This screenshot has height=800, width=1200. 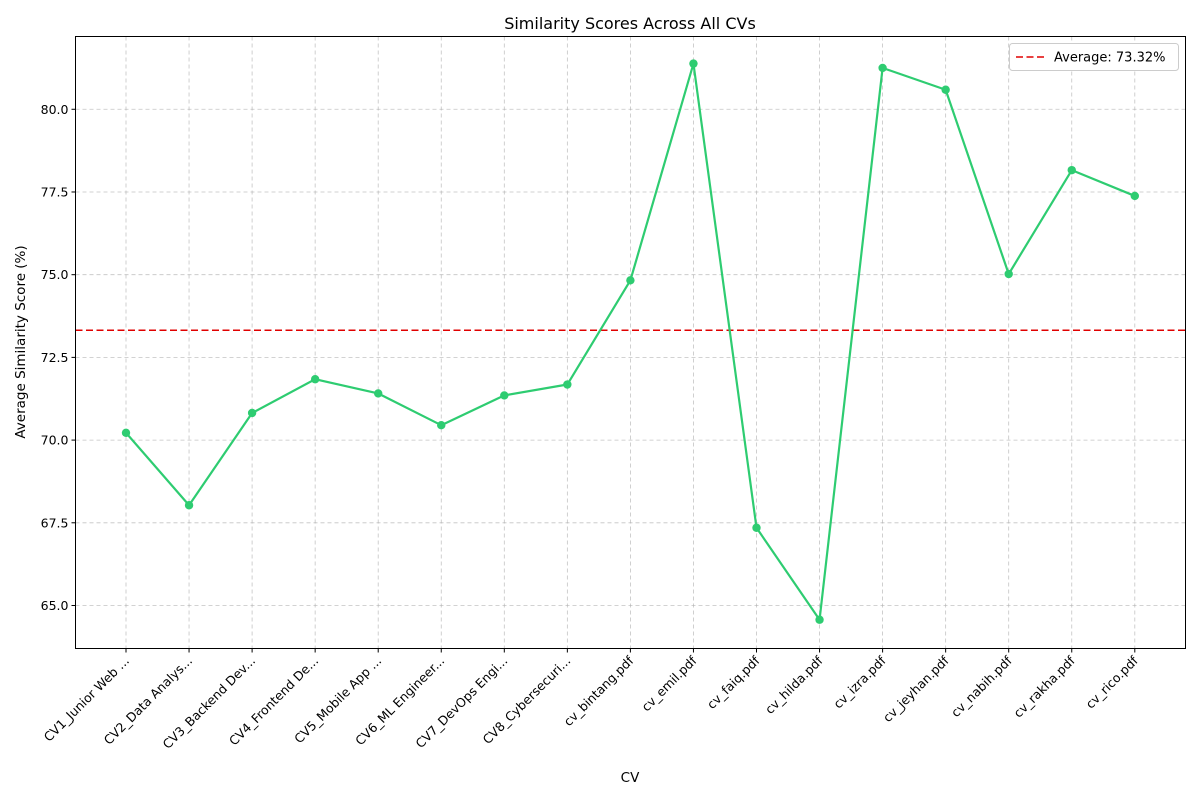 What do you see at coordinates (55, 357) in the screenshot?
I see `y-tick-label: 72.5` at bounding box center [55, 357].